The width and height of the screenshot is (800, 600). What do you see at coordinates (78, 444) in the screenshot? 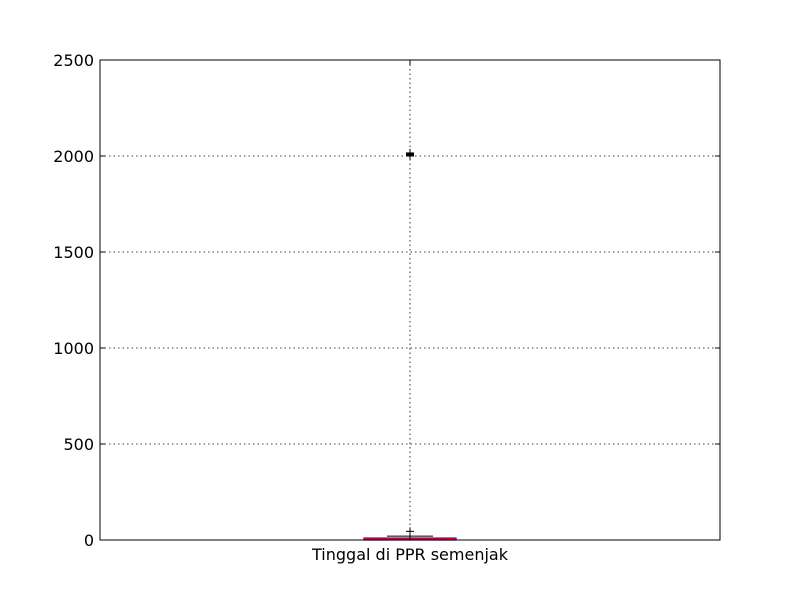
I see `y-tick-label: 500` at bounding box center [78, 444].